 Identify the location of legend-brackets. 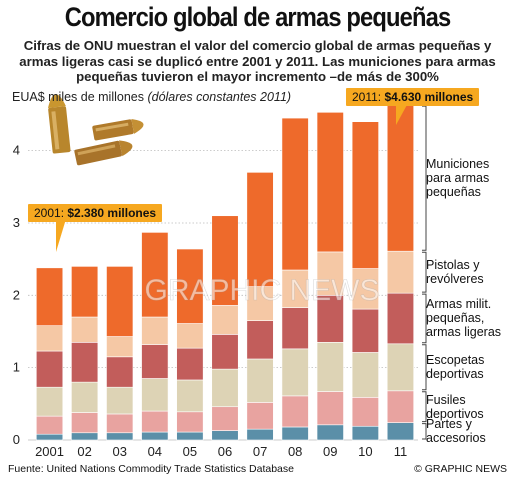
(424, 272).